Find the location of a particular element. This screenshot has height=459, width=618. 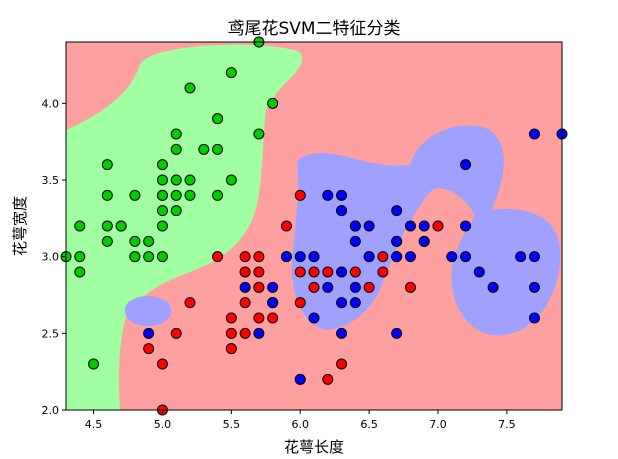

y-tick-label: 2.0 is located at coordinates (51, 410).